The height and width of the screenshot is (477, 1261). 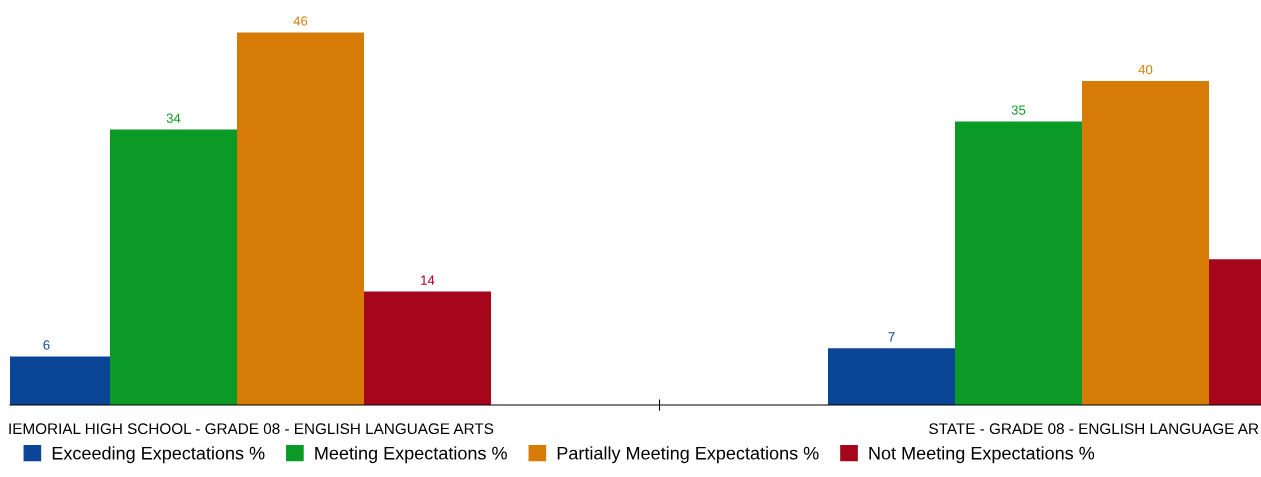 What do you see at coordinates (300, 21) in the screenshot?
I see `data-label: 46` at bounding box center [300, 21].